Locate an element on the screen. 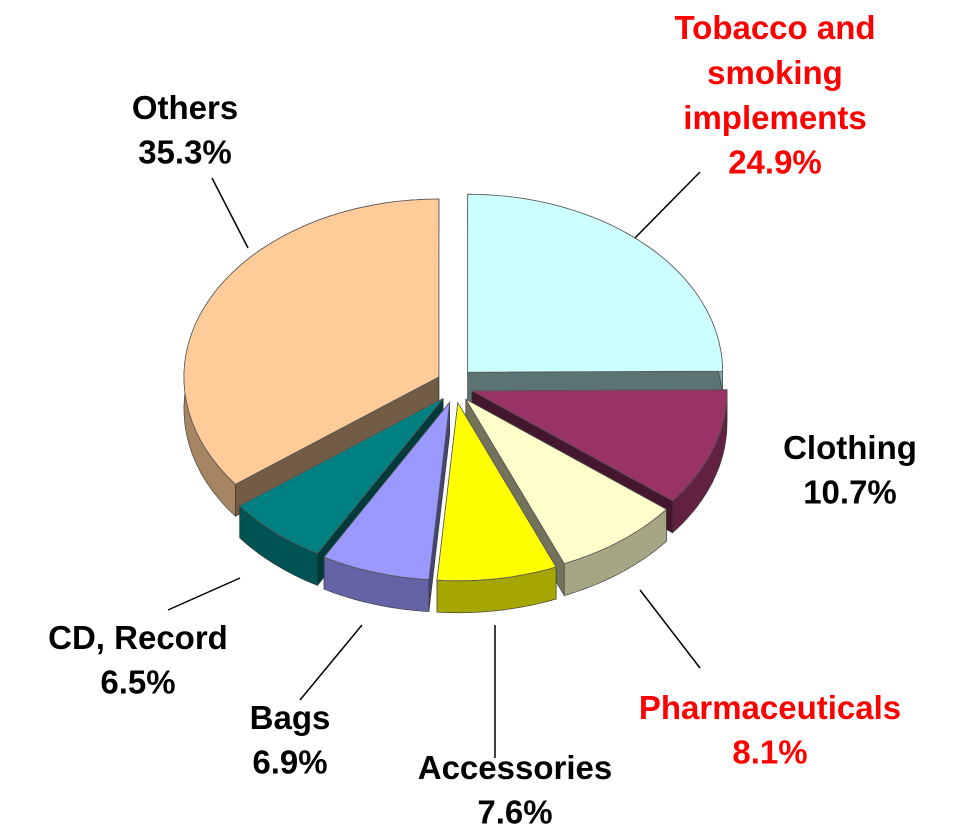 The image size is (956, 835). value-label: 6.9% is located at coordinates (289, 762).